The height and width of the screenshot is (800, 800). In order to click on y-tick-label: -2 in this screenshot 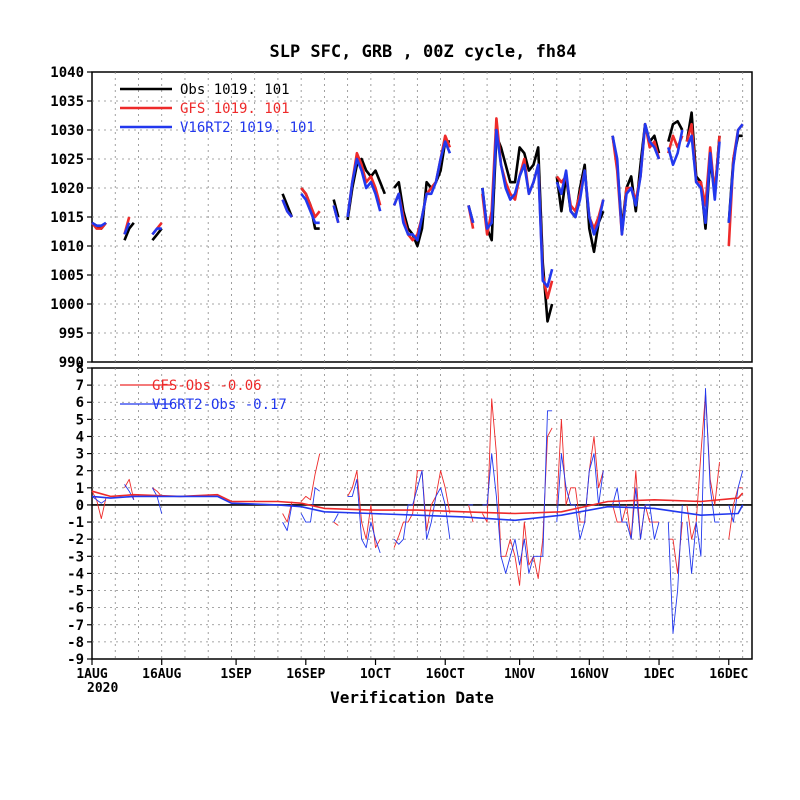, I will do `click(75, 540)`.